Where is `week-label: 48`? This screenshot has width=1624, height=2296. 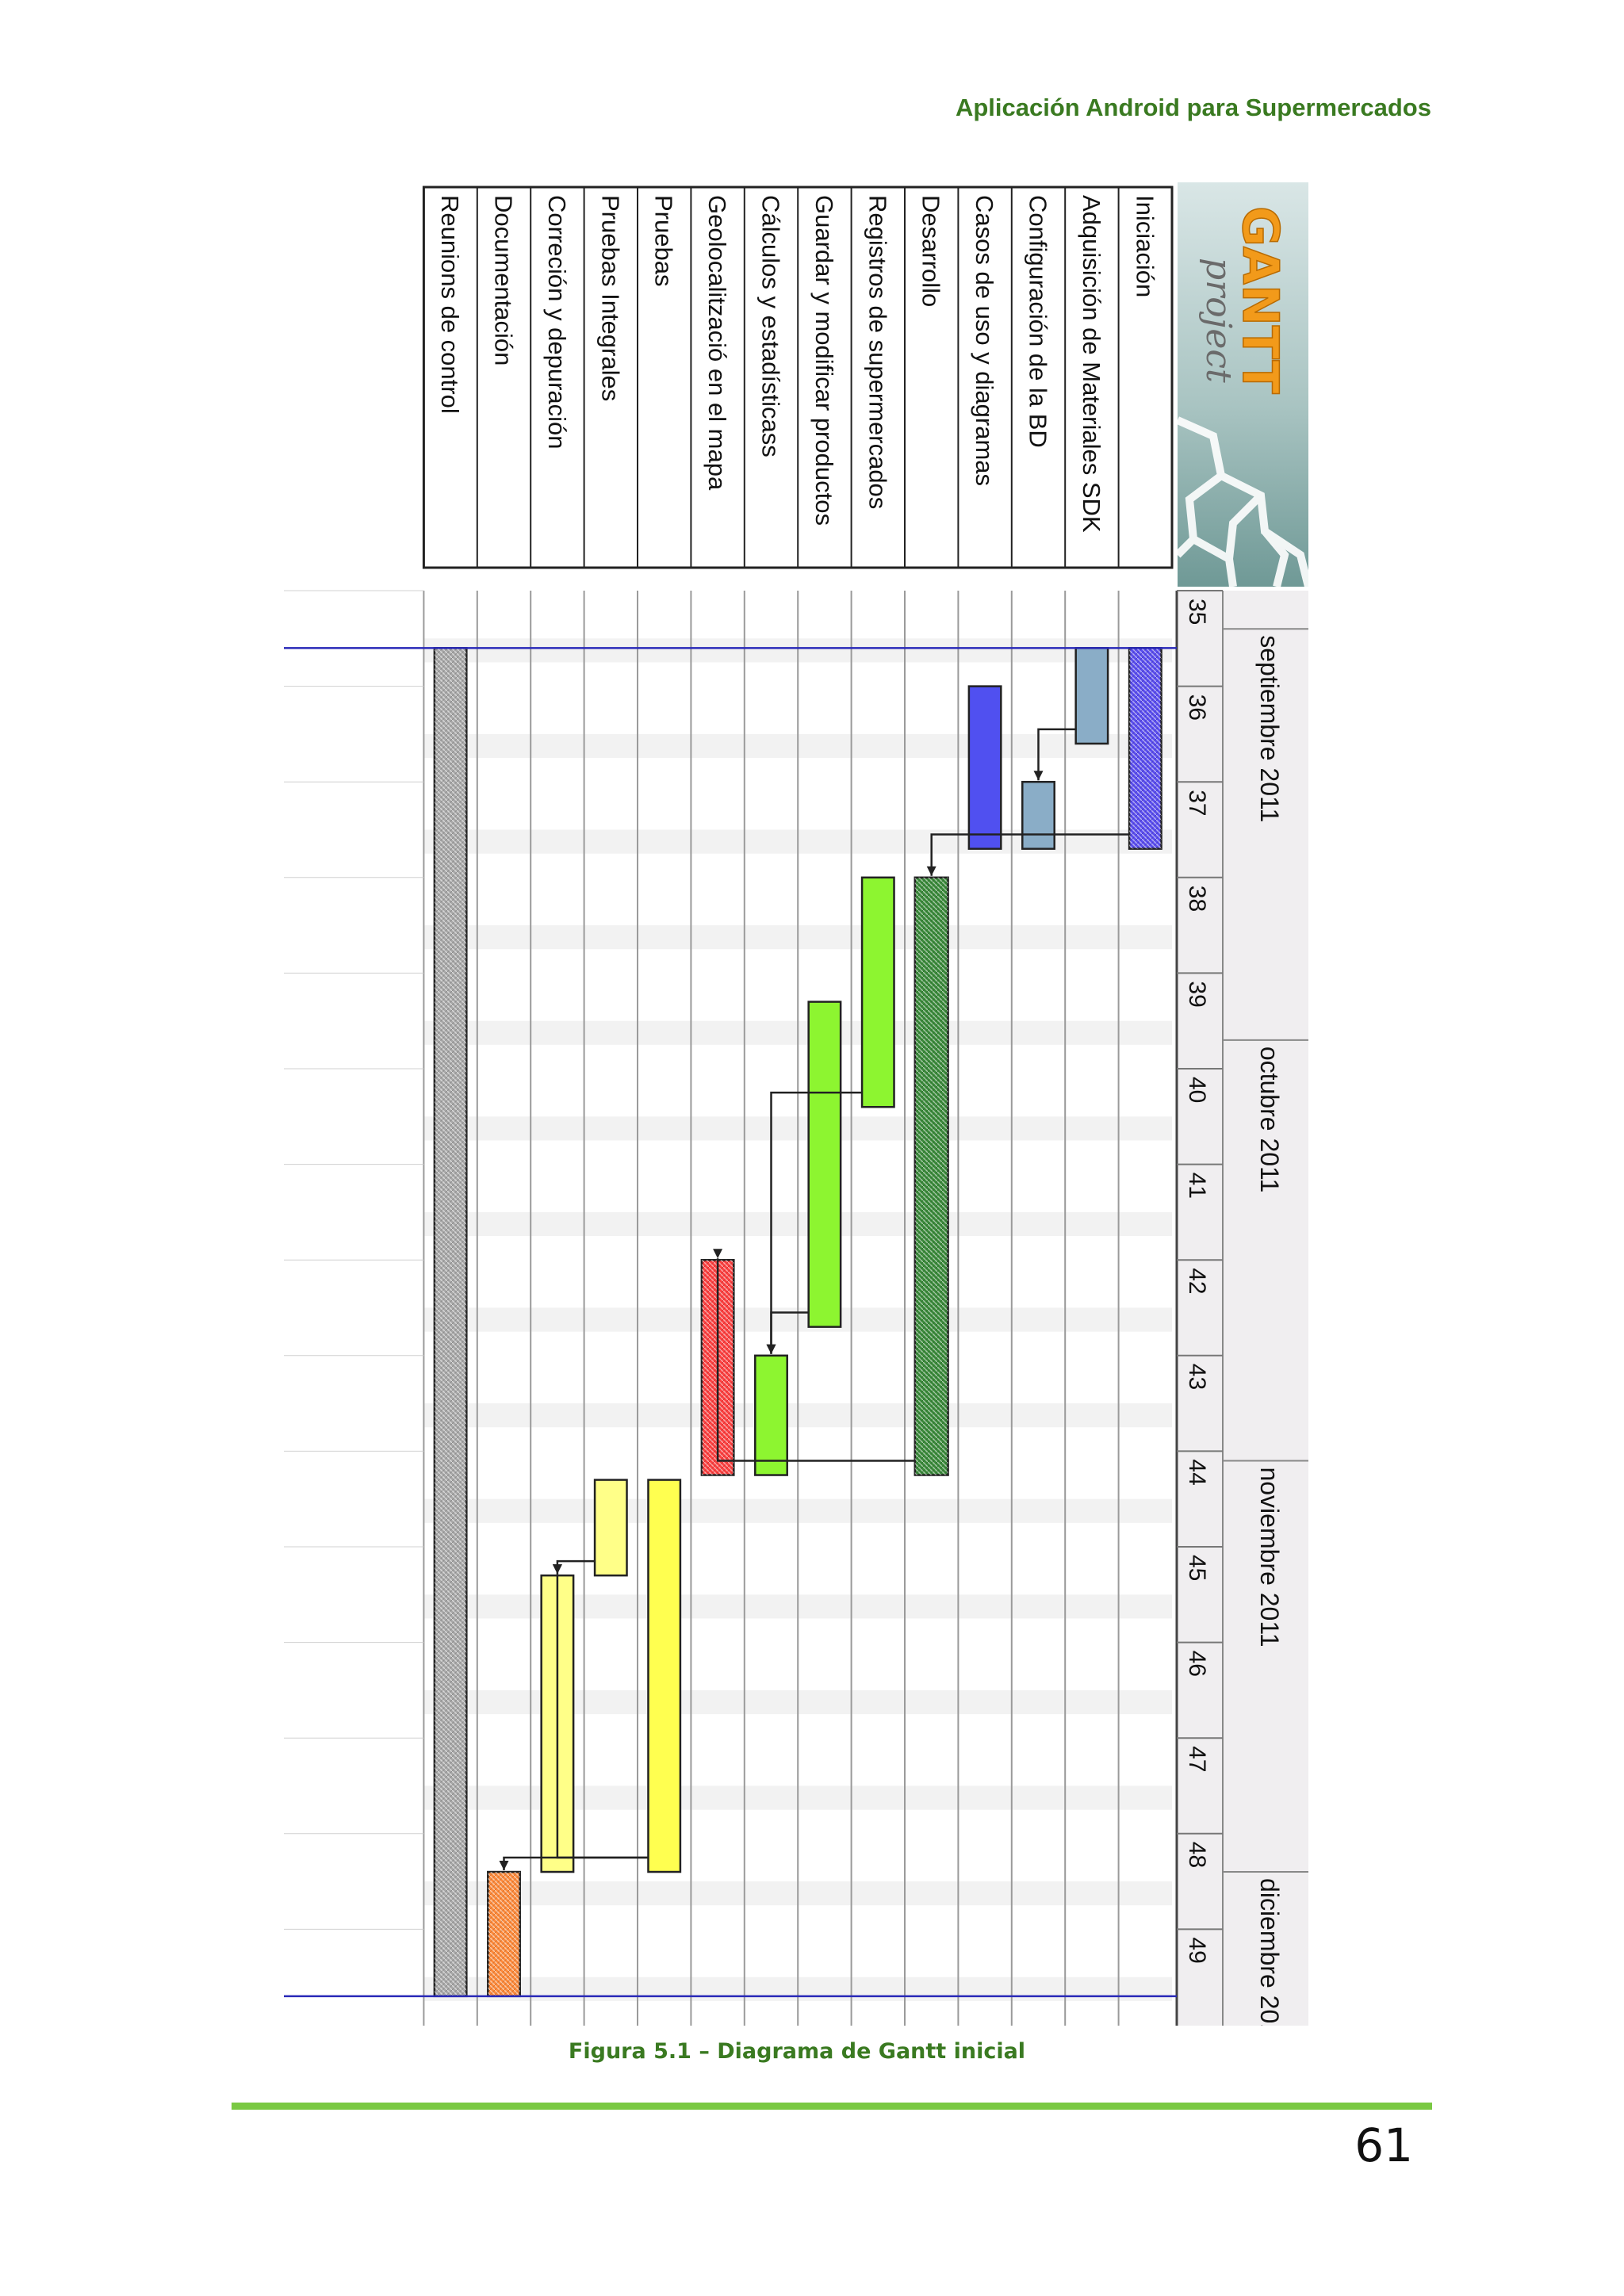
week-label: 48 is located at coordinates (1197, 1855).